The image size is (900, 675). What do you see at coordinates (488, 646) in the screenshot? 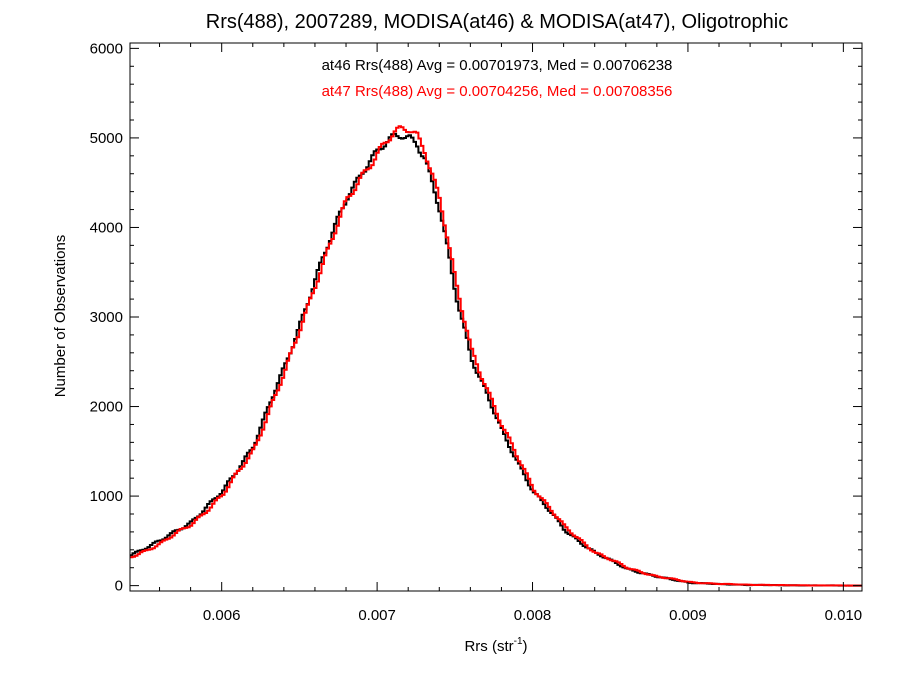
I see `x-axis-label-main: Rrs (str` at bounding box center [488, 646].